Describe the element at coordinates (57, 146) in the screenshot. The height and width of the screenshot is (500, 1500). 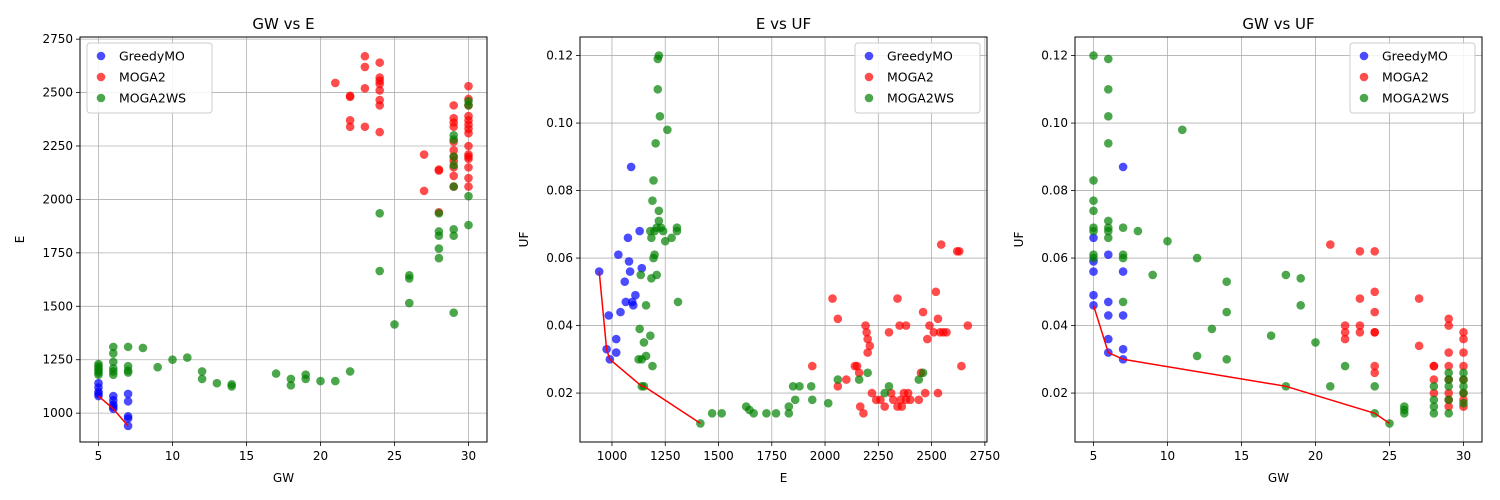
I see `y-tick-label: 2250` at that location.